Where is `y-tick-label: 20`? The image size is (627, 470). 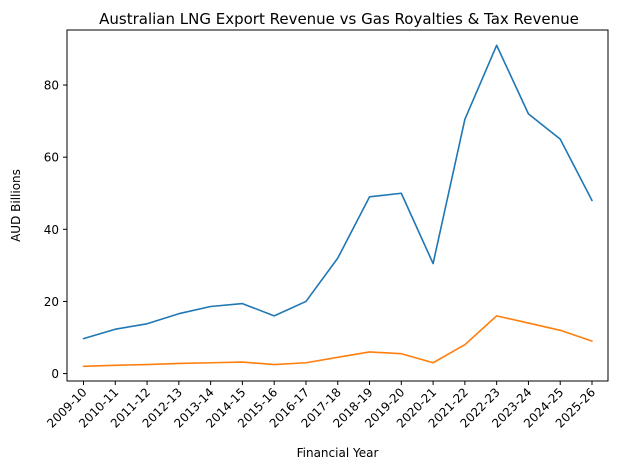 y-tick-label: 20 is located at coordinates (51, 302).